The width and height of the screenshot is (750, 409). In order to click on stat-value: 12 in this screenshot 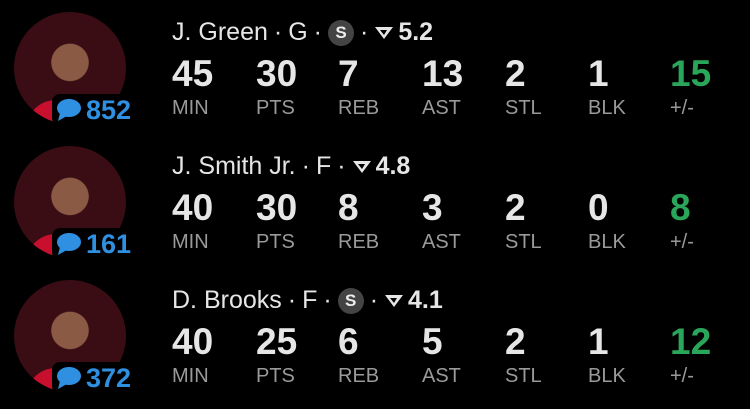, I will do `click(691, 341)`.